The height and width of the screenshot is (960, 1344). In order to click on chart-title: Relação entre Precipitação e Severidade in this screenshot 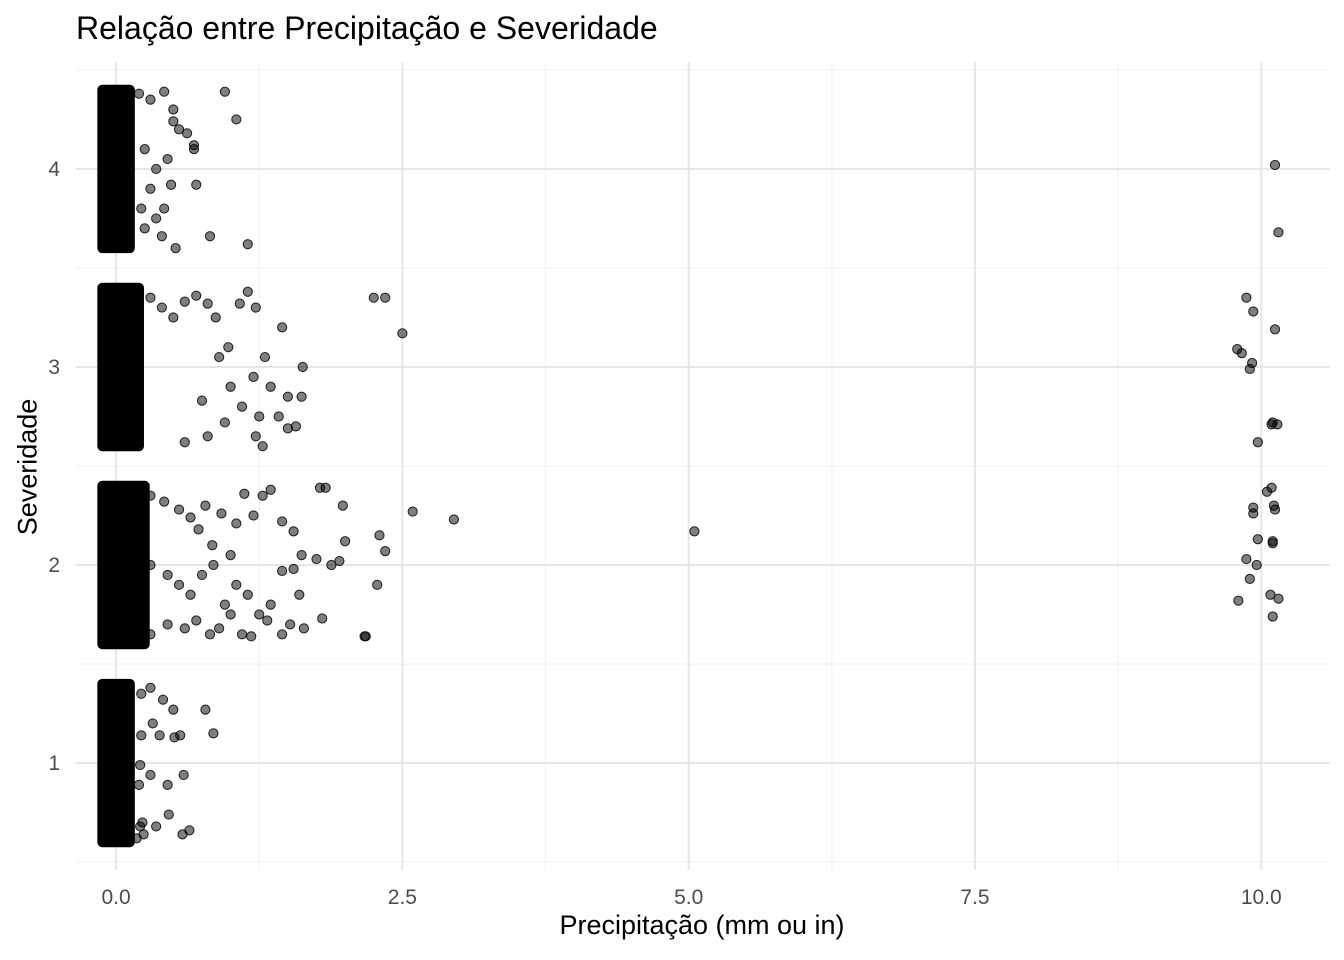, I will do `click(367, 28)`.